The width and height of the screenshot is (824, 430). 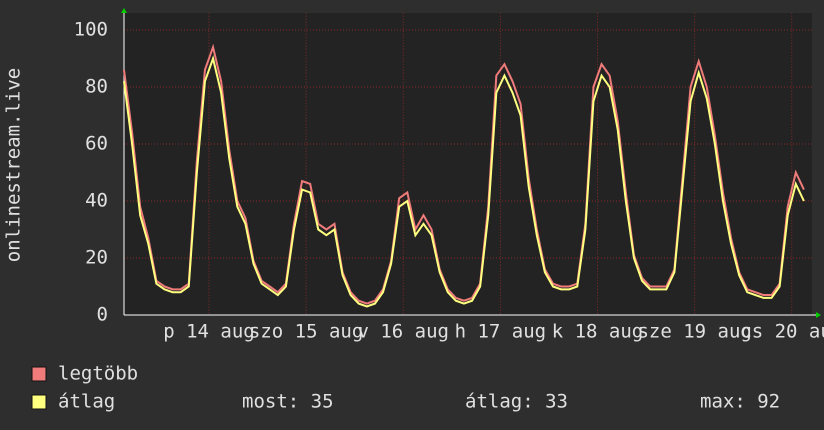 What do you see at coordinates (516, 402) in the screenshot?
I see `legend-stat: átlag: 33` at bounding box center [516, 402].